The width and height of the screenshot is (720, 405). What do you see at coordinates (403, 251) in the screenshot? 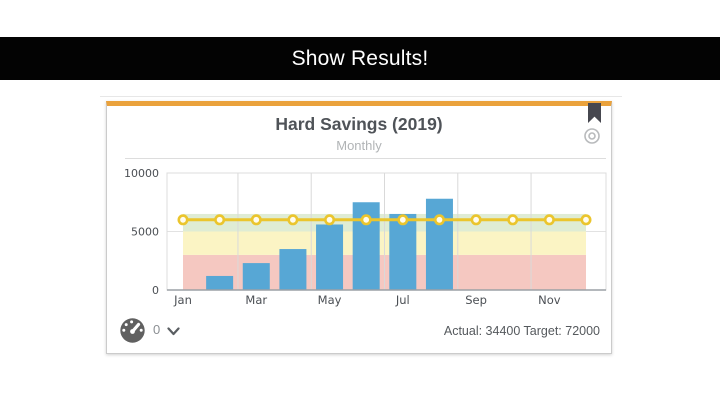
I see `bar-Jul` at bounding box center [403, 251].